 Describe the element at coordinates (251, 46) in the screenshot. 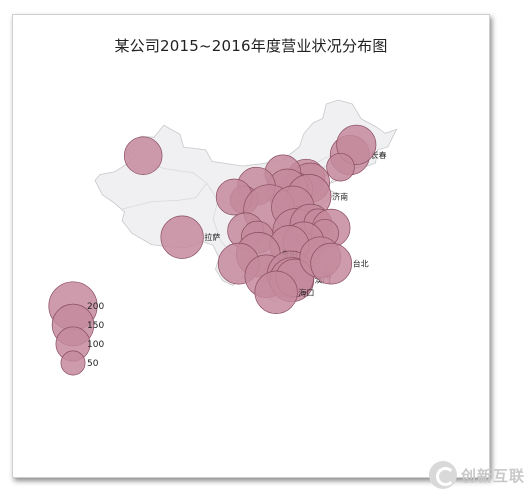

I see `chart-title: 某公司2015~2016年度营业状况分布图` at that location.